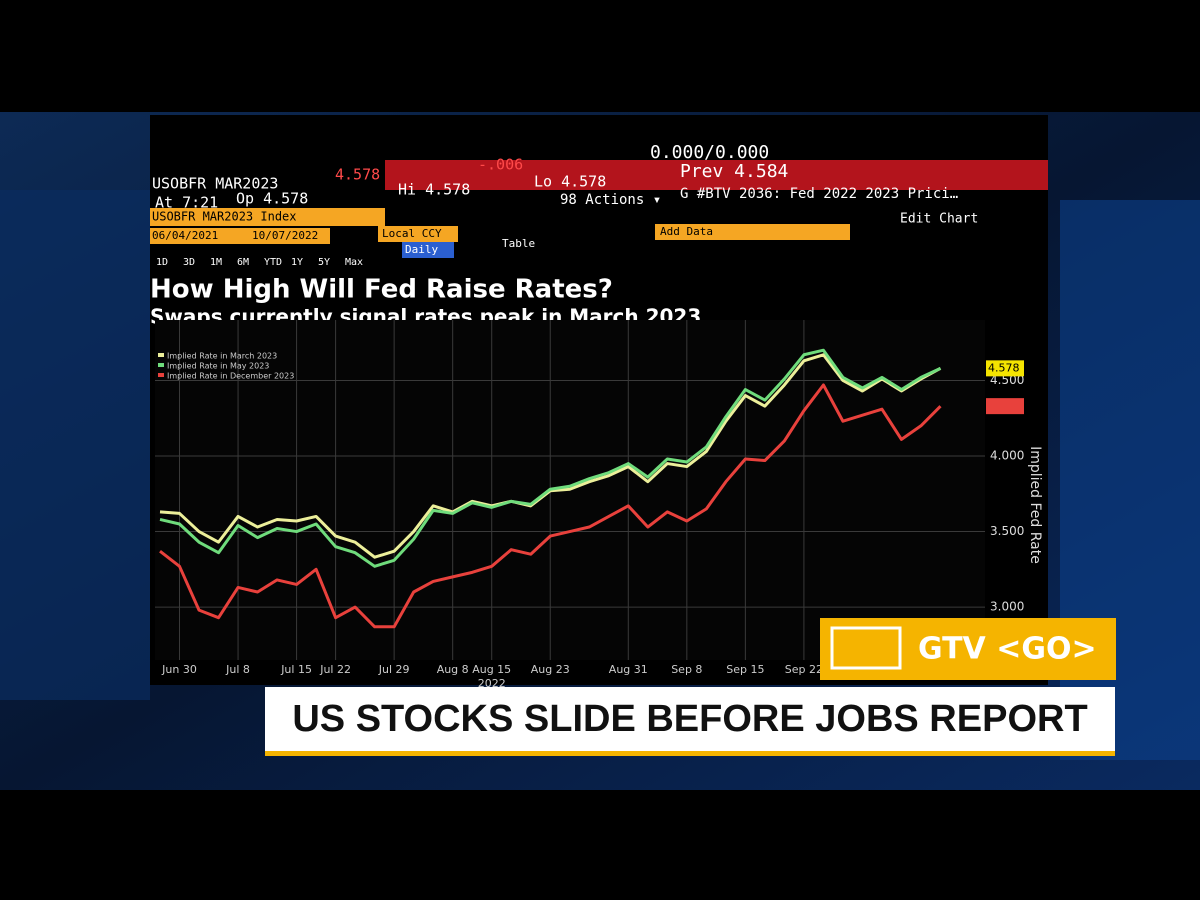 This screenshot has width=1200, height=900. I want to click on banner-code: GTV <GO>, so click(1007, 649).